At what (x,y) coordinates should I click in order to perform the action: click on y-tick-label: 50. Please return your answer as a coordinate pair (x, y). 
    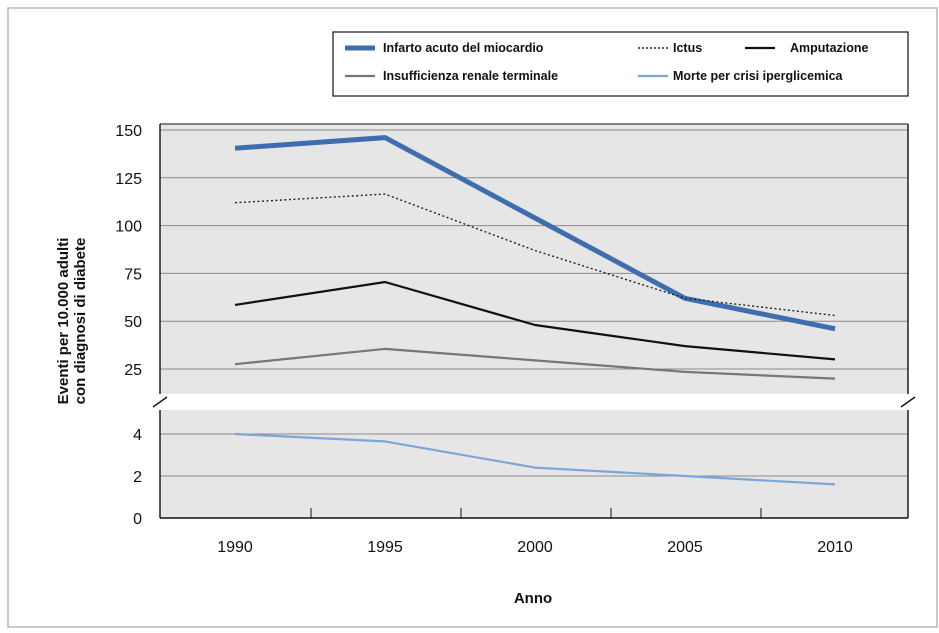
    Looking at the image, I should click on (133, 322).